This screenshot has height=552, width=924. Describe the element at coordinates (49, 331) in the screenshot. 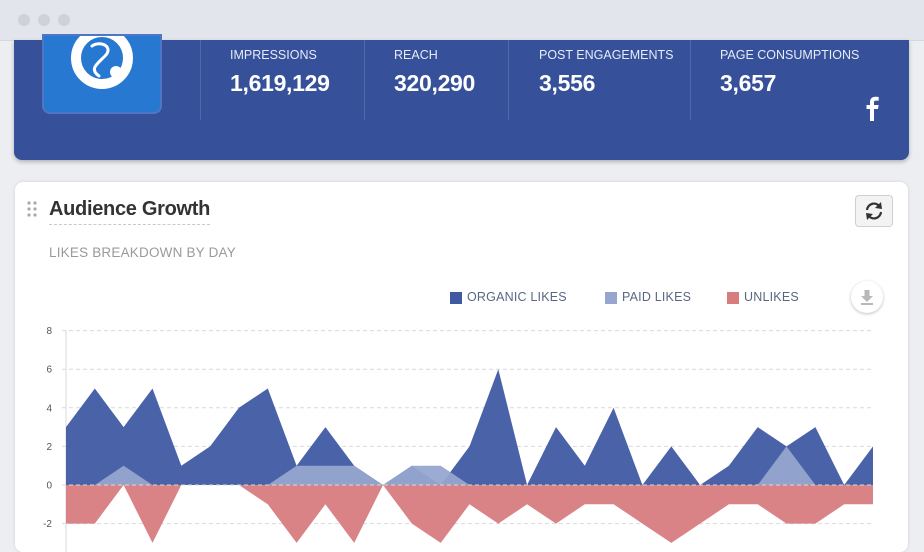

I see `y-tick-label: 8` at that location.